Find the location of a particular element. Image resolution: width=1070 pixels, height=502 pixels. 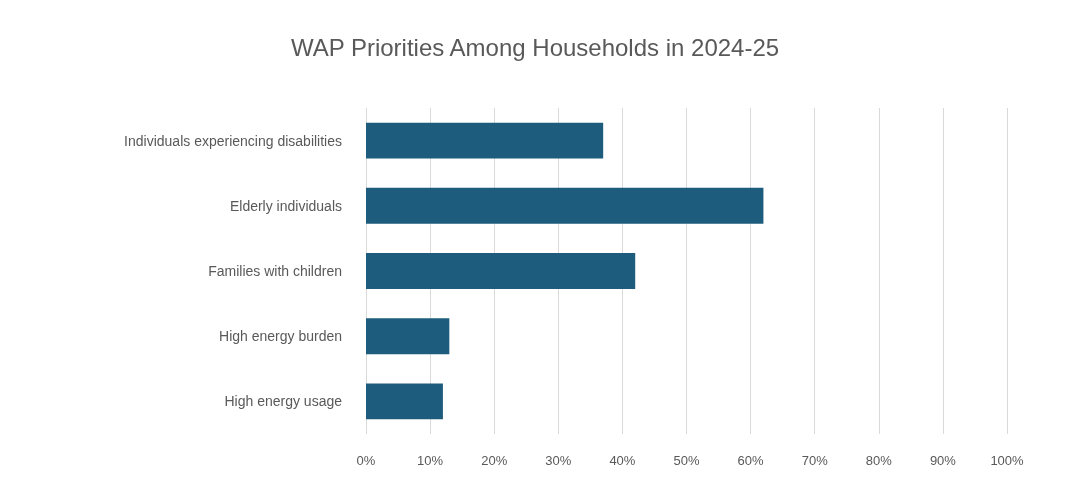

x-tick-label: 40% is located at coordinates (622, 460).